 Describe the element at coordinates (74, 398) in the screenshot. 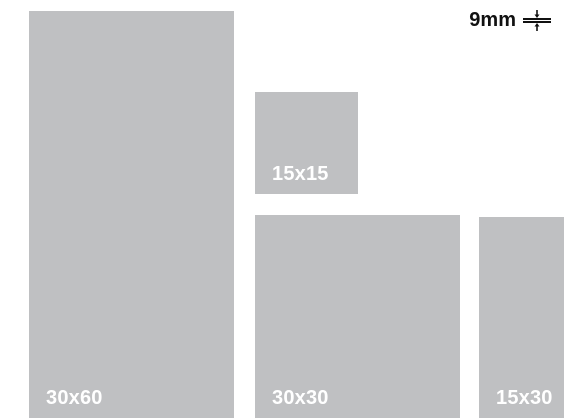

I see `tile-size-label: 30x60` at that location.